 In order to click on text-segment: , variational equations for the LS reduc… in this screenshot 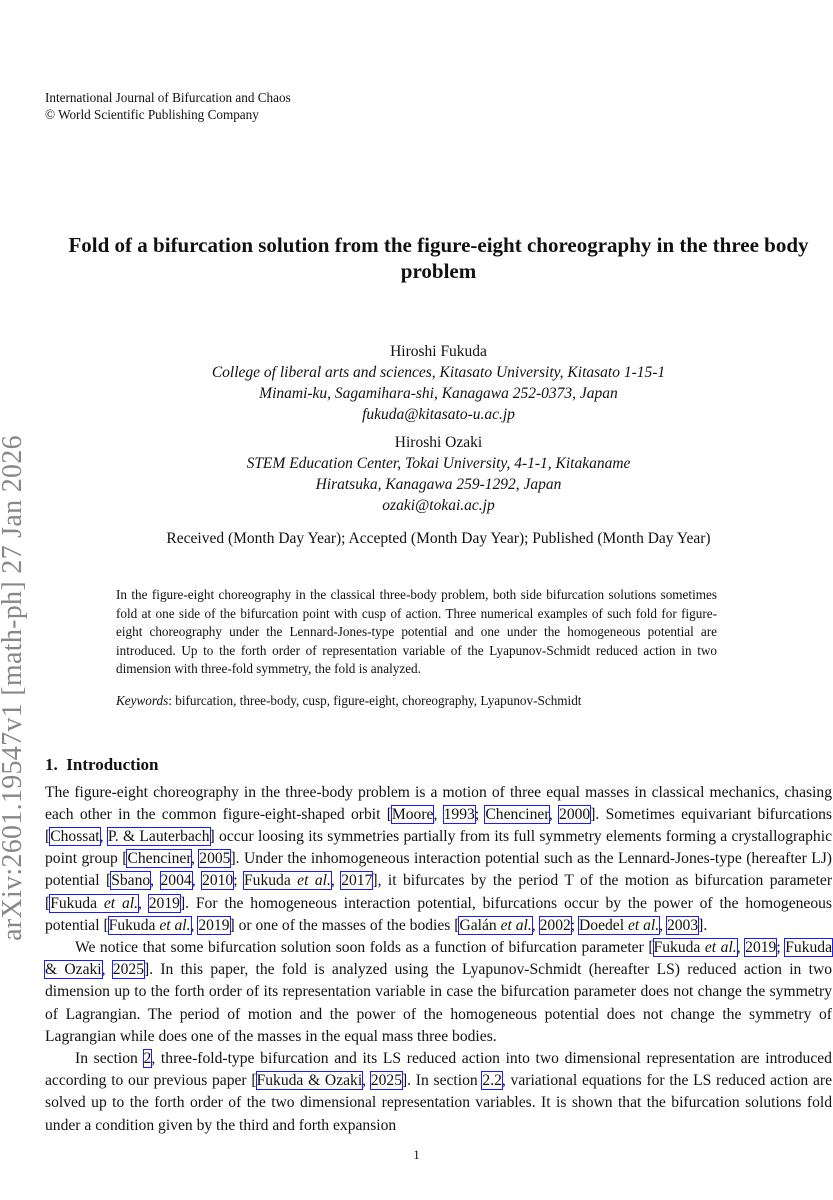, I will do `click(438, 1103)`.